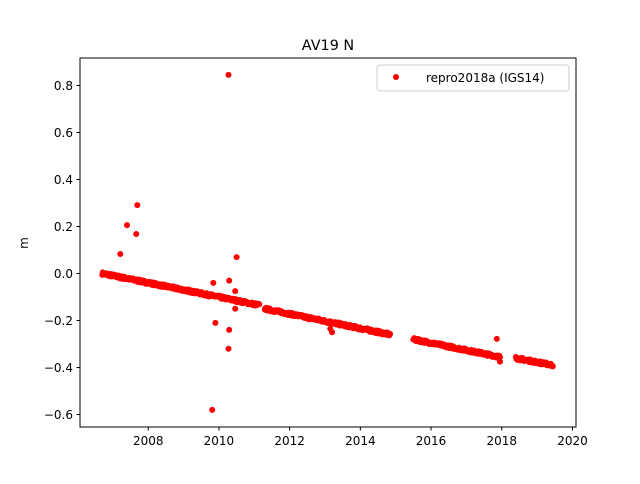 The width and height of the screenshot is (640, 484). What do you see at coordinates (63, 180) in the screenshot?
I see `y-tick-label: 0.4` at bounding box center [63, 180].